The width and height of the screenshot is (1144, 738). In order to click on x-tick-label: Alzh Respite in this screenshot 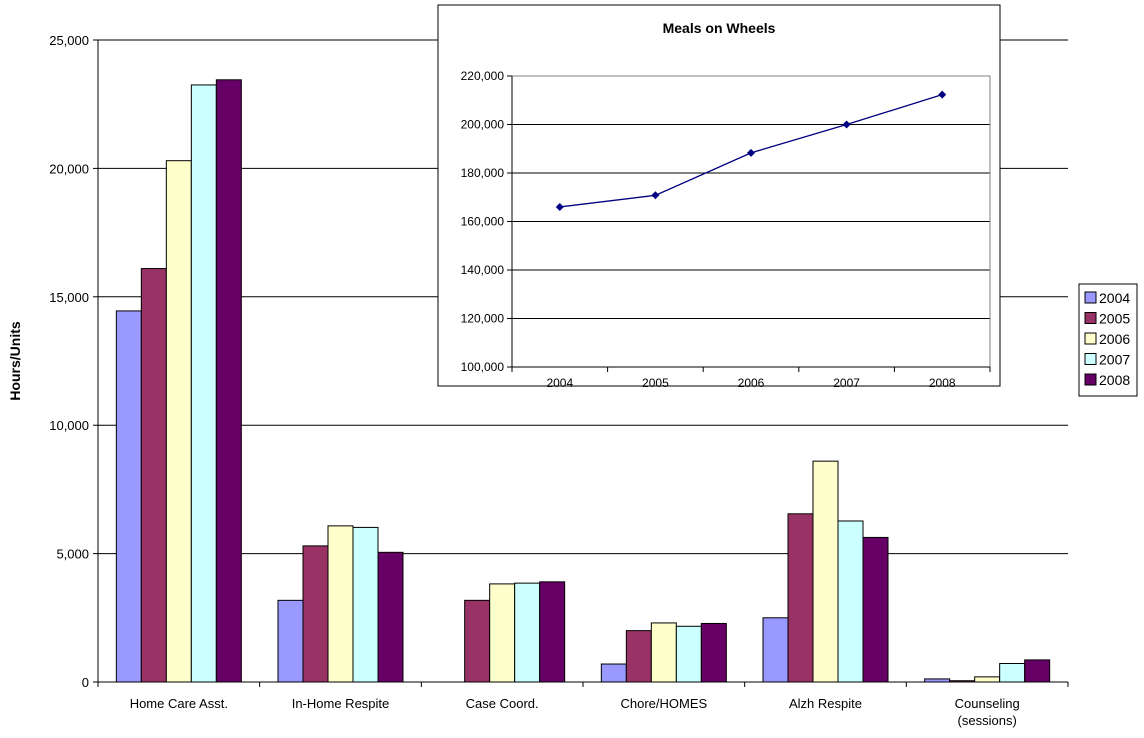, I will do `click(825, 703)`.